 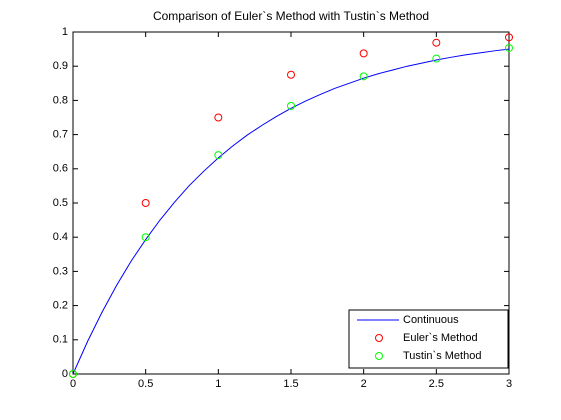 I want to click on y-tick-label: 0.1, so click(x=60, y=340).